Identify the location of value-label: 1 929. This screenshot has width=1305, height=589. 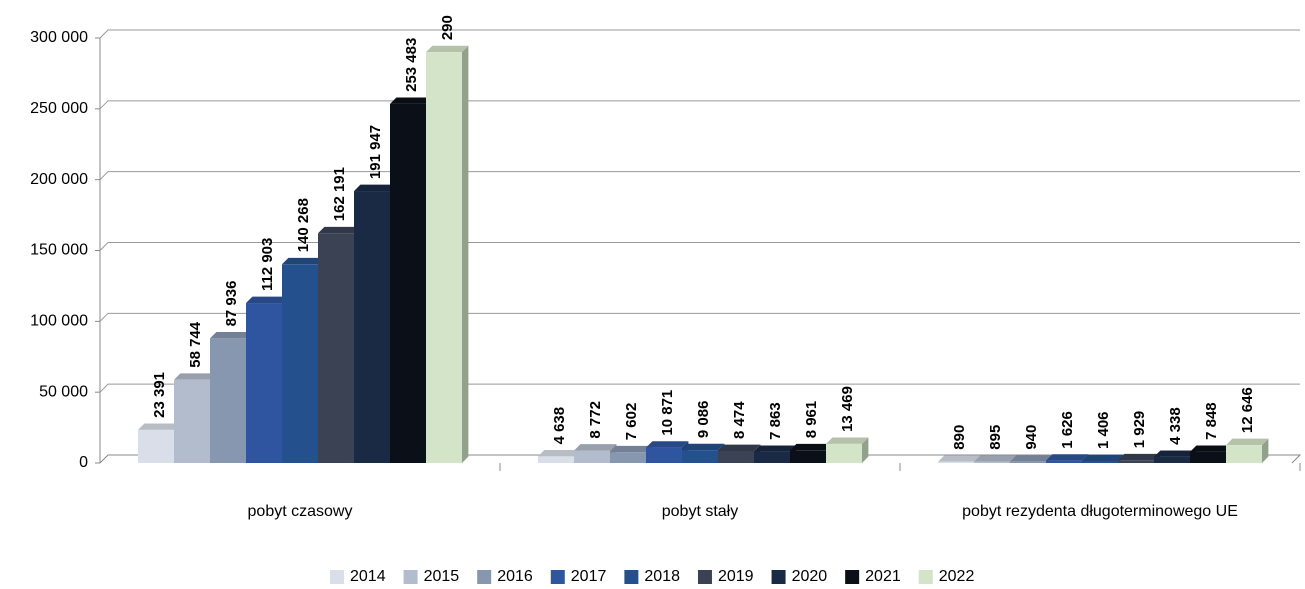
(1139, 430).